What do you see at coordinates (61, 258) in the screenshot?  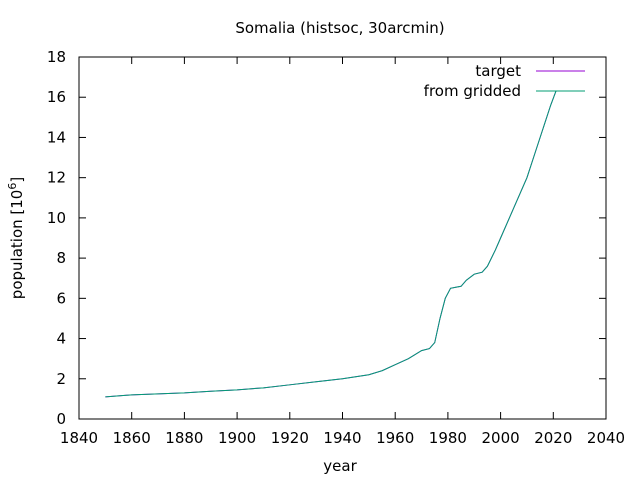 I see `y-tick-label: 8` at bounding box center [61, 258].